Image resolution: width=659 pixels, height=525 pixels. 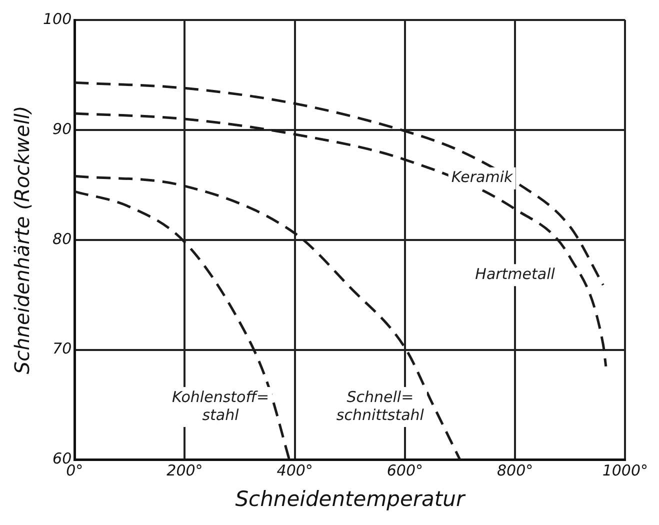 What do you see at coordinates (294, 471) in the screenshot?
I see `x-tick-label: 400°` at bounding box center [294, 471].